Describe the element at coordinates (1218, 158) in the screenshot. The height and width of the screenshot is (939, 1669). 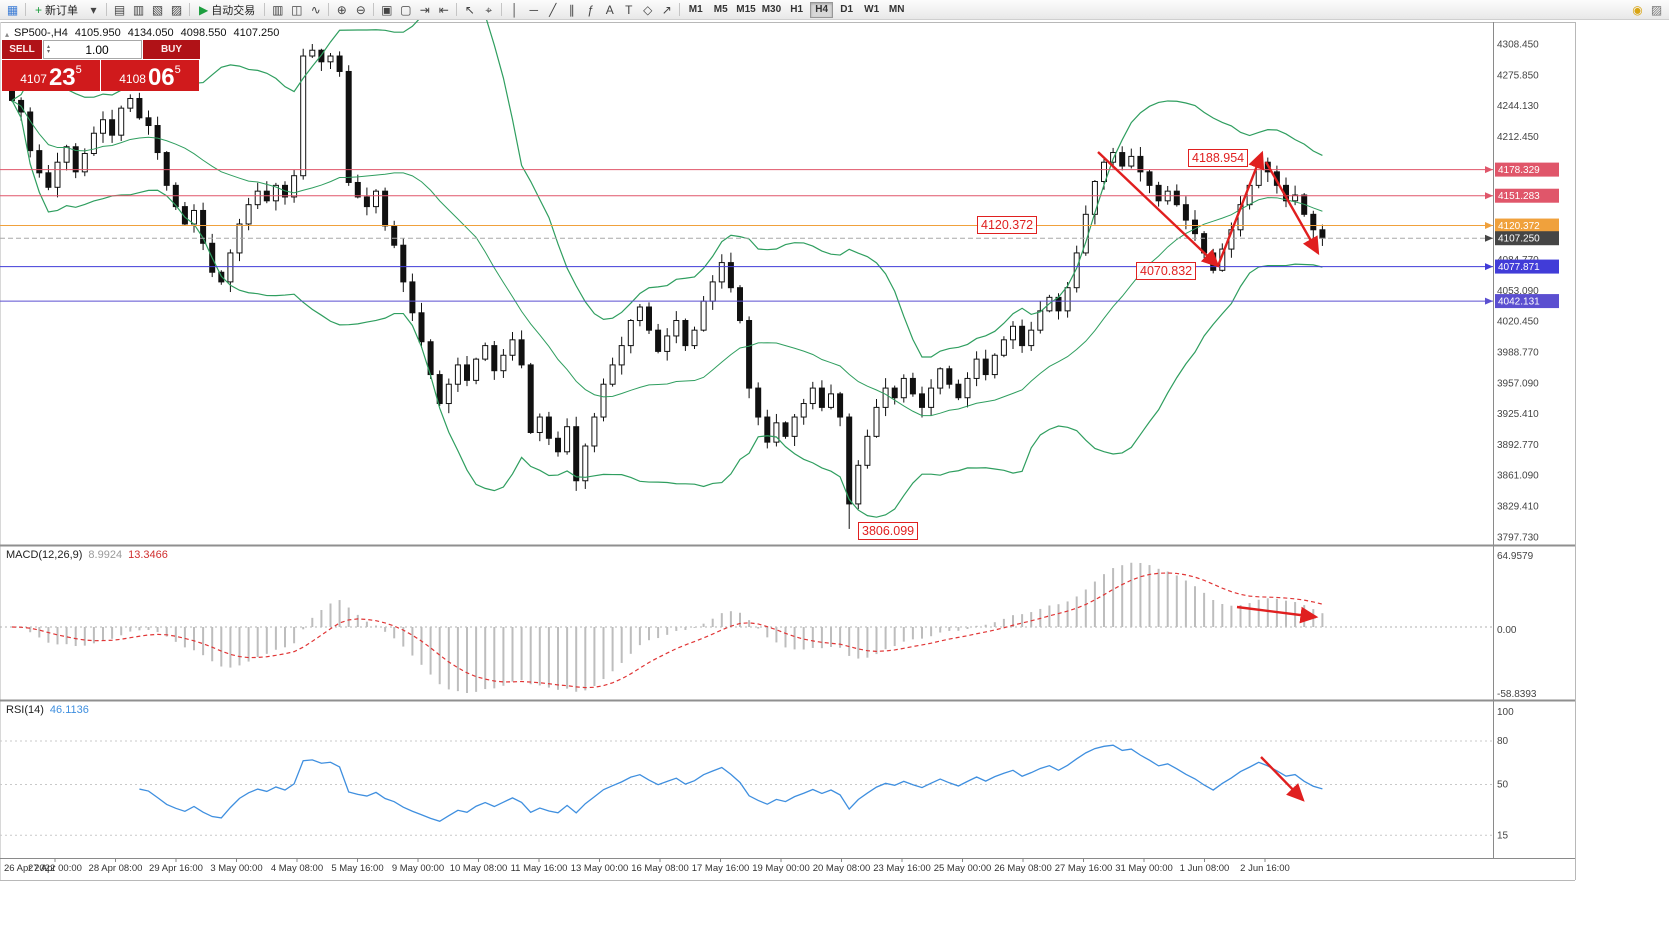
I see `price-annotation: 4188.954` at that location.